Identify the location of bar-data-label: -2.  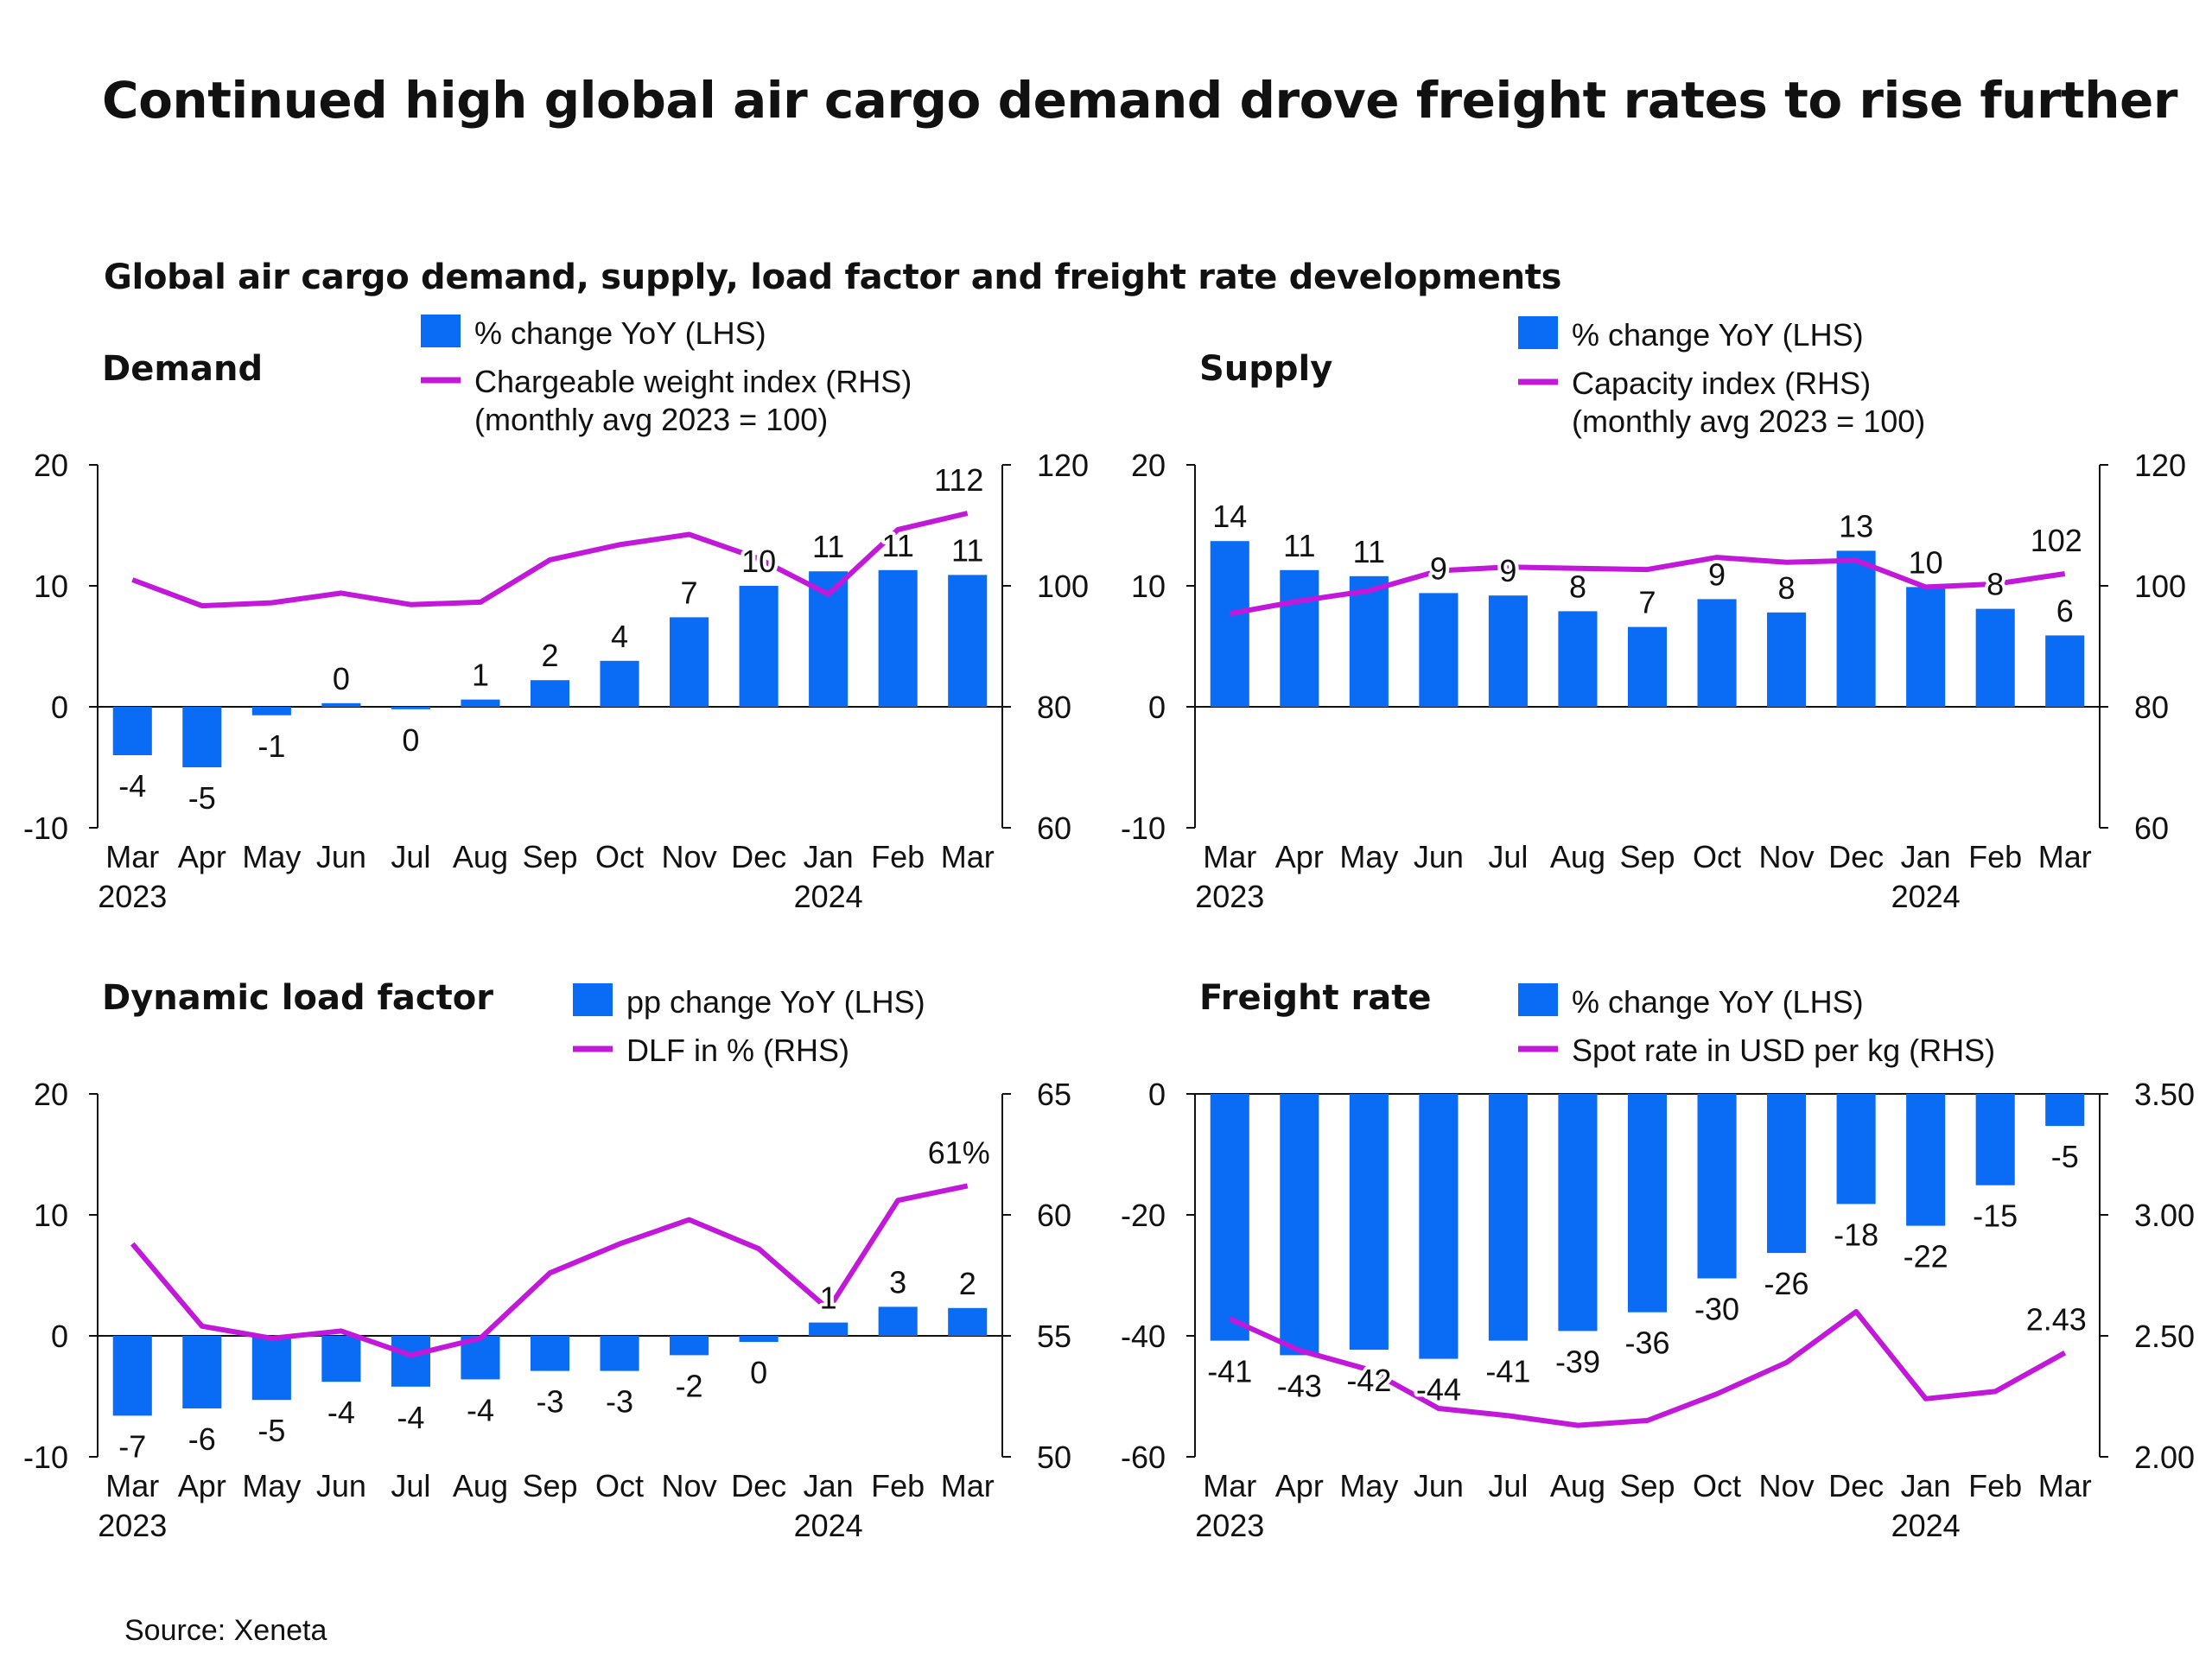
(689, 1385).